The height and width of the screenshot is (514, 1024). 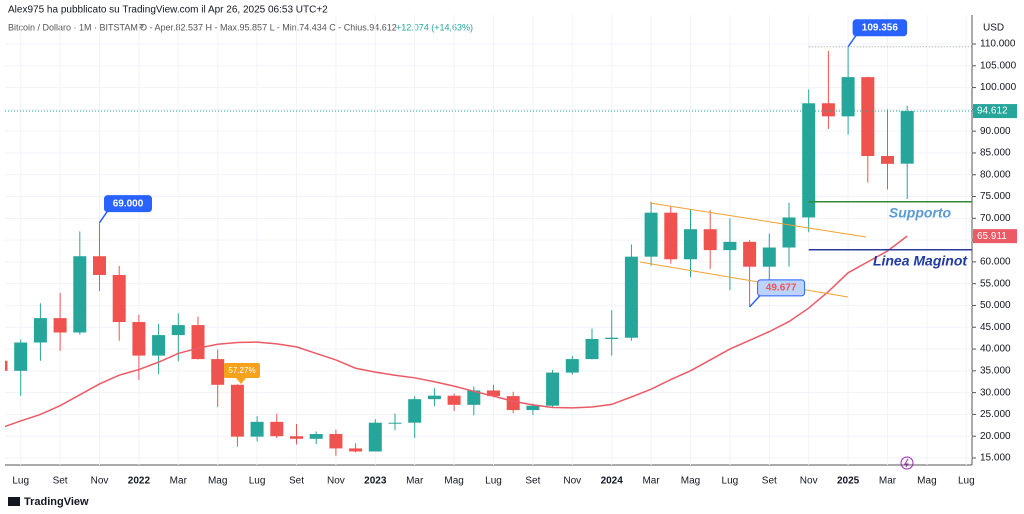 What do you see at coordinates (920, 260) in the screenshot?
I see `level-label: Linea Maginot` at bounding box center [920, 260].